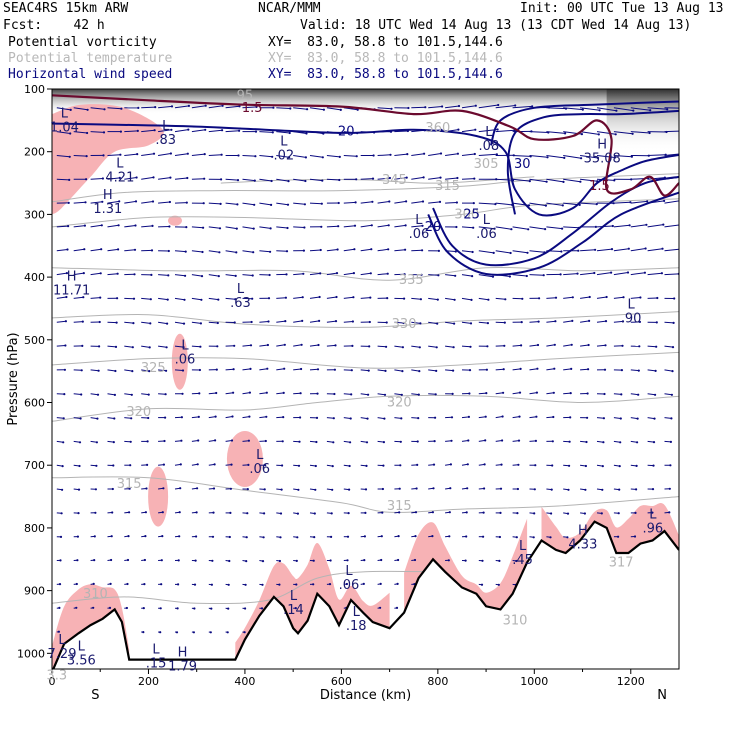  What do you see at coordinates (52, 681) in the screenshot?
I see `x-tick-label: 0` at bounding box center [52, 681].